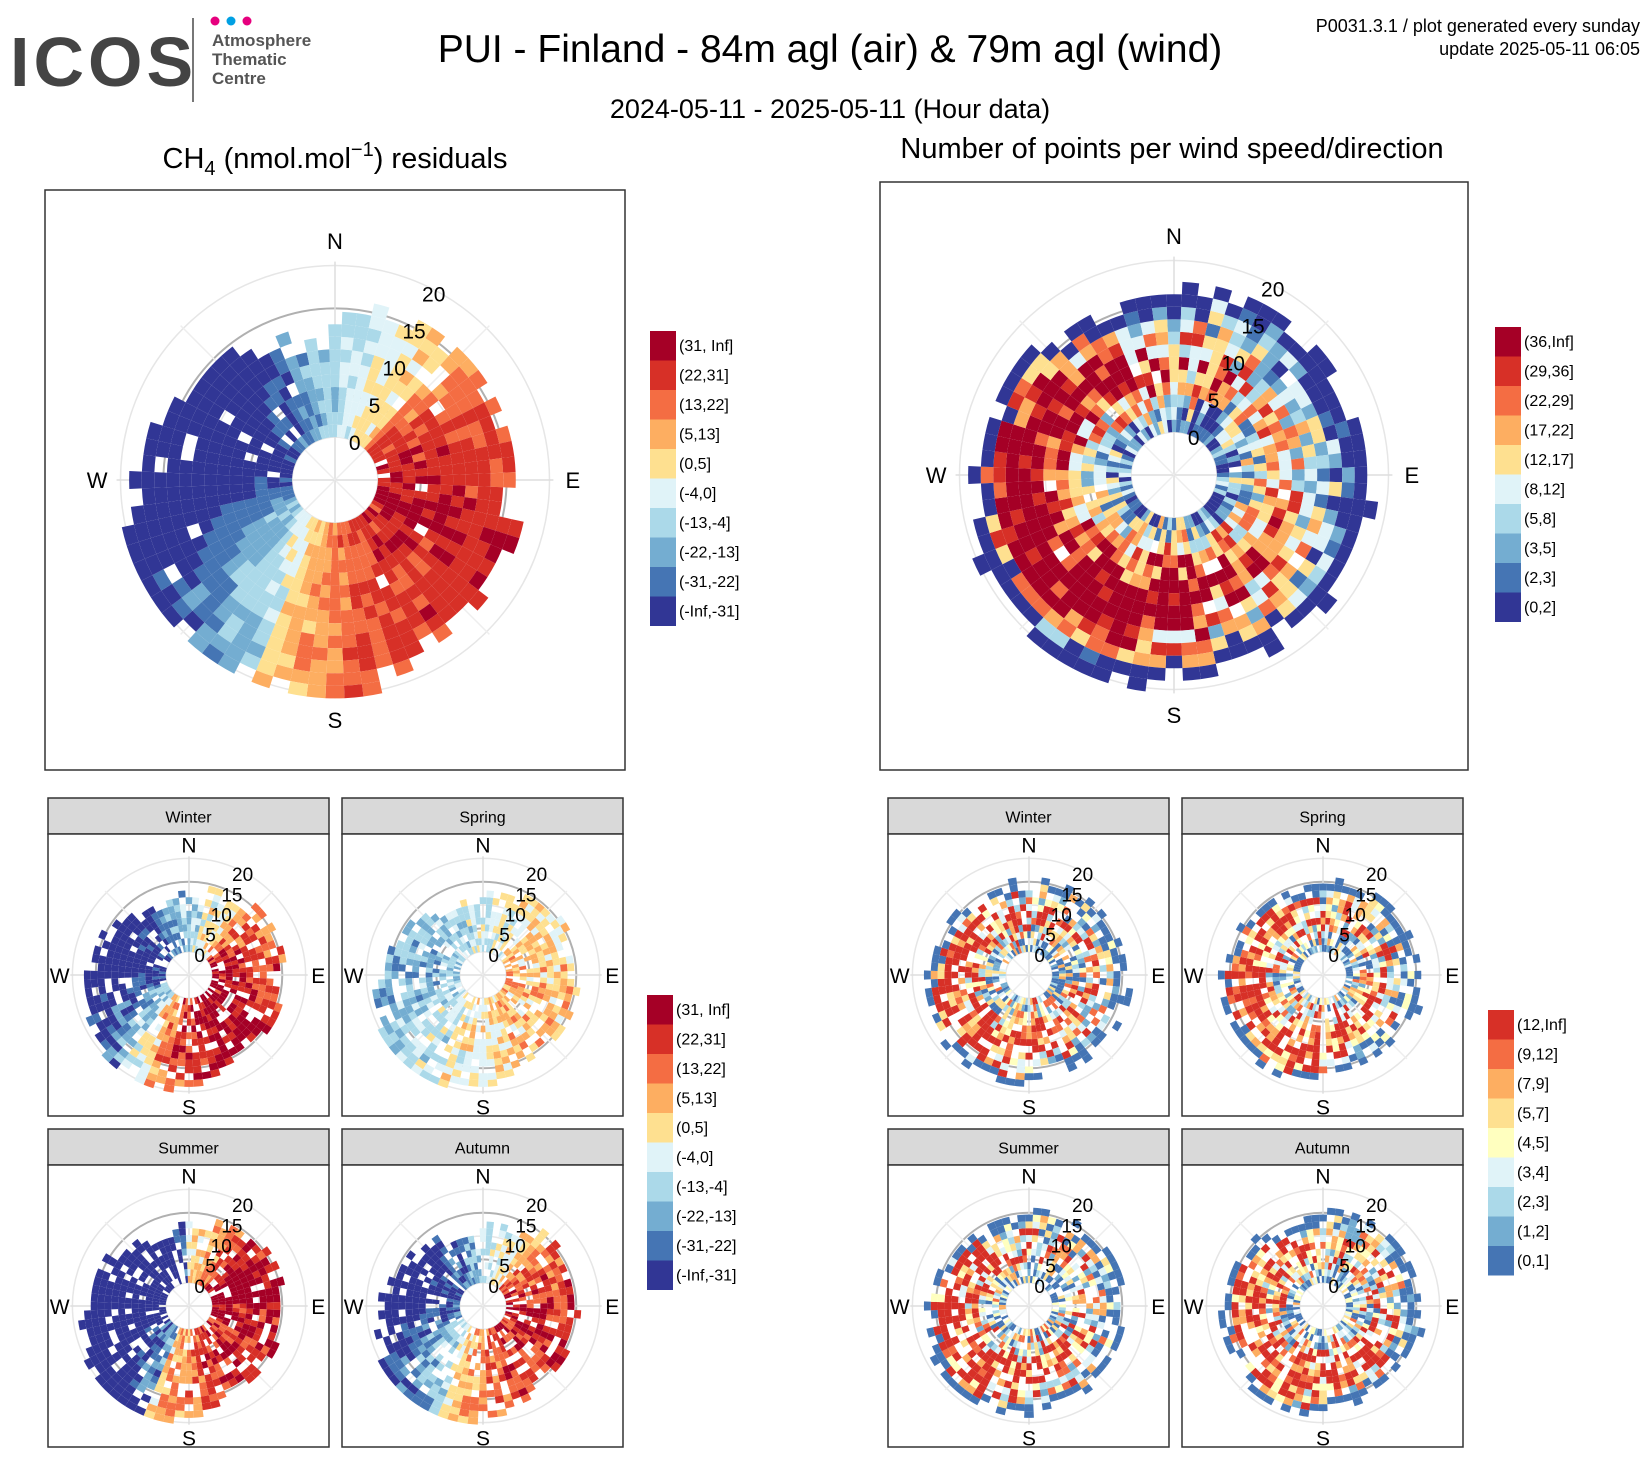 This screenshot has width=1650, height=1470. I want to click on radial-tick: 20, so click(433, 294).